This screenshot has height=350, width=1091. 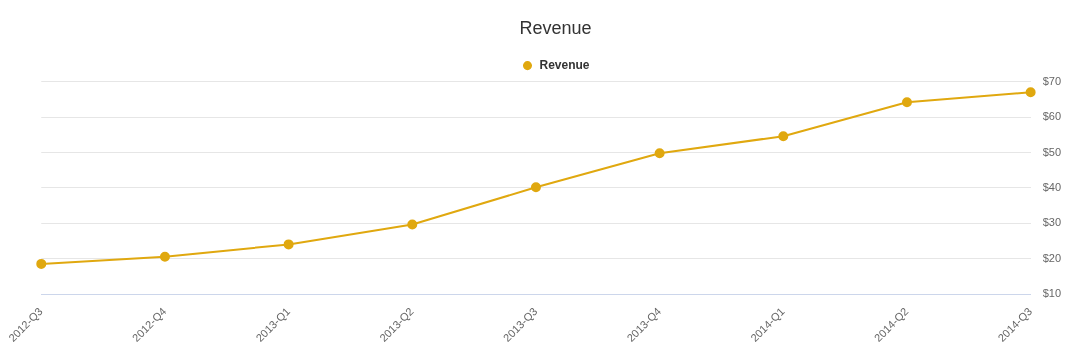 I want to click on y-tick-label: $40, so click(x=1052, y=187).